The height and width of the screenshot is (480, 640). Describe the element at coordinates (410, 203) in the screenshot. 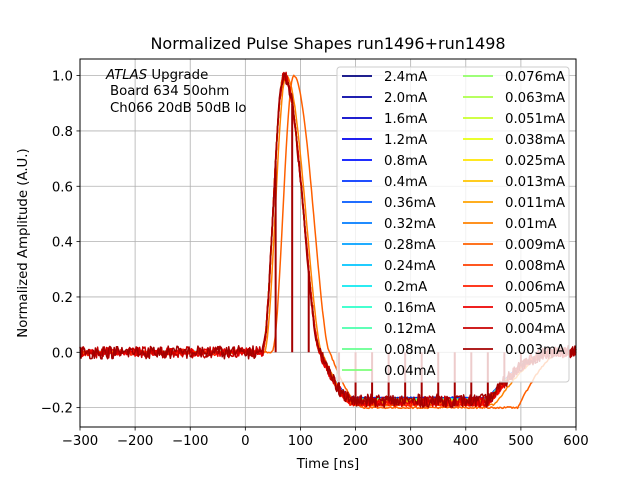

I see `legend-label: 0.36mA` at that location.